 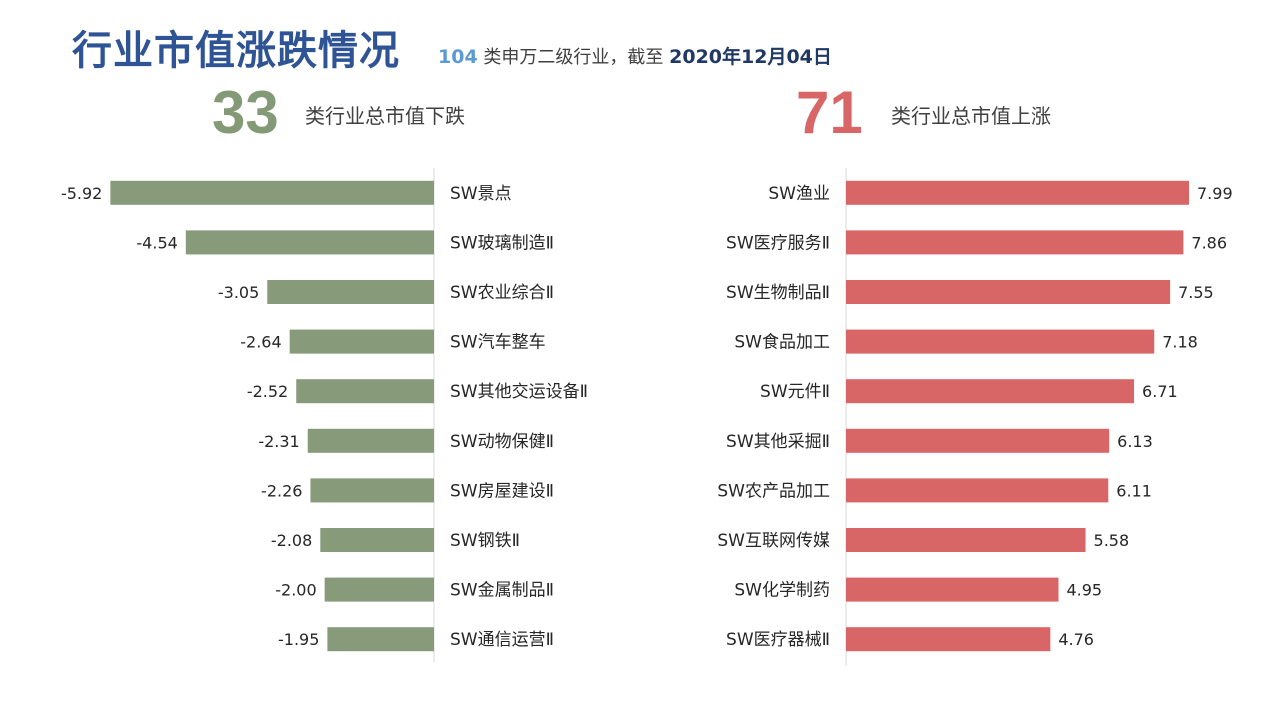 What do you see at coordinates (502, 243) in the screenshot?
I see `category-label-left-1: SW玻璃制造Ⅱ` at bounding box center [502, 243].